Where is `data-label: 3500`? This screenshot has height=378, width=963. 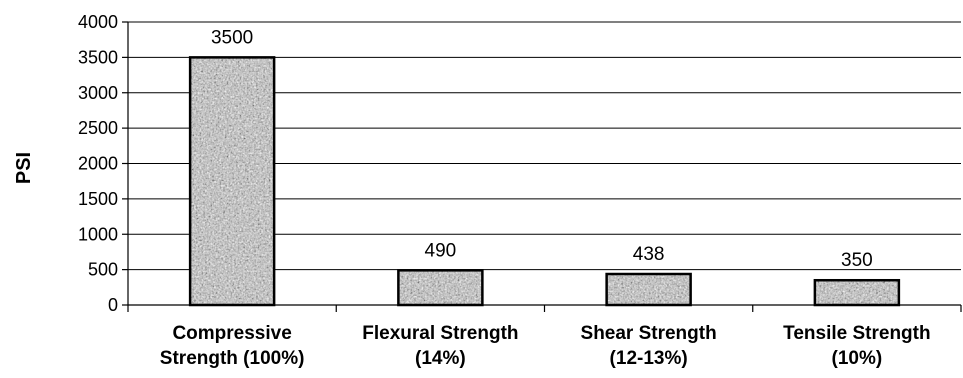 data-label: 3500 is located at coordinates (232, 37).